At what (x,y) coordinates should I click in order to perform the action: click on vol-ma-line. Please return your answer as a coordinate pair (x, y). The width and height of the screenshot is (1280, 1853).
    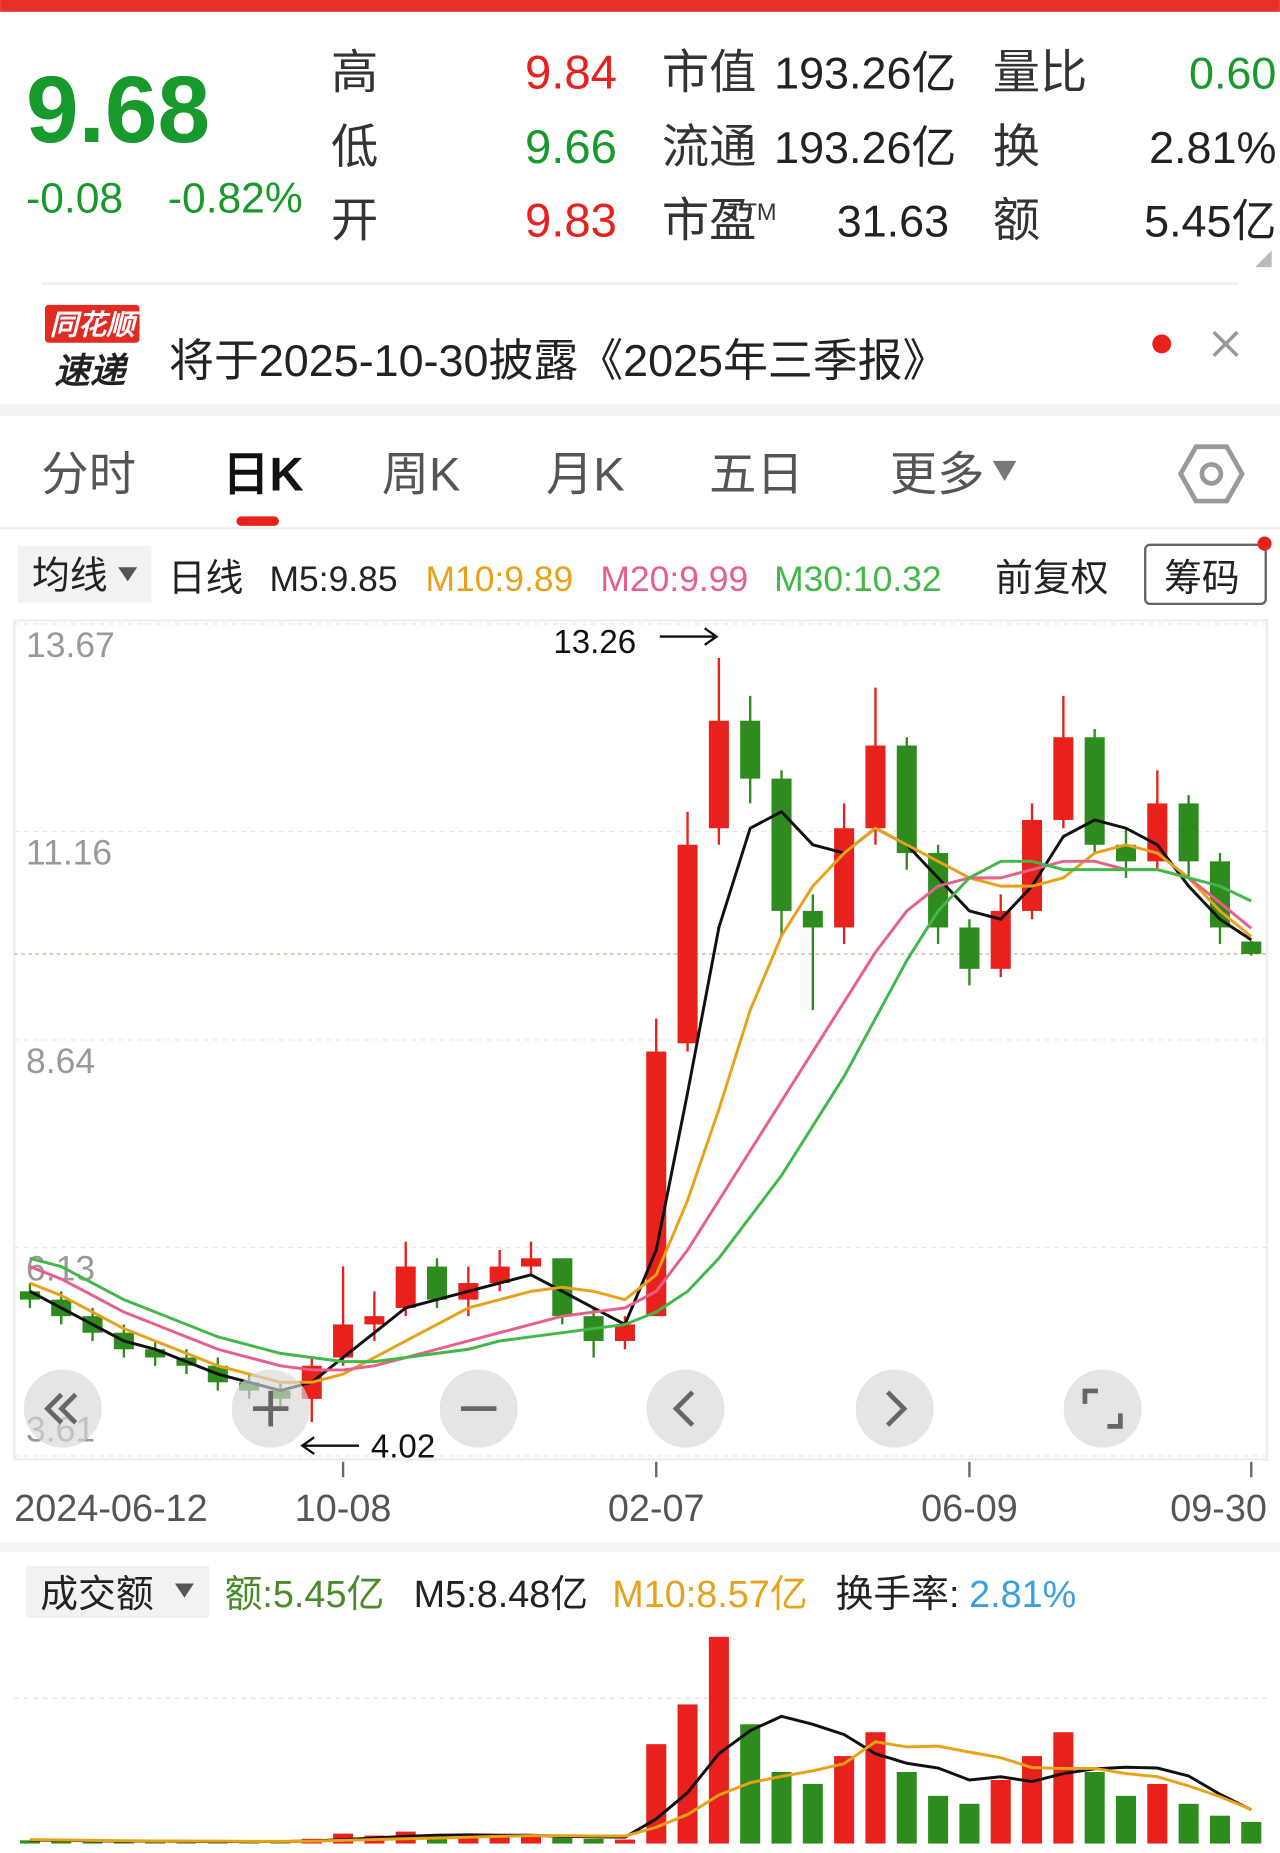
    Looking at the image, I should click on (640, 1791).